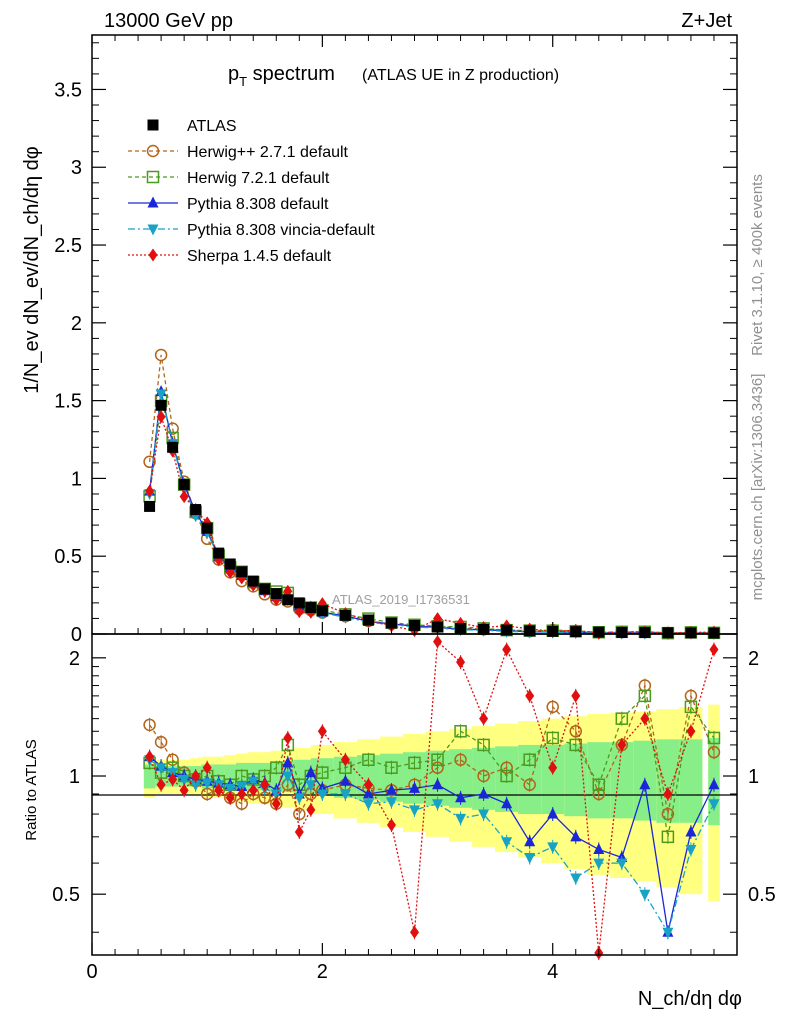 This screenshot has width=786, height=1024. Describe the element at coordinates (66, 895) in the screenshot. I see `ratio-y-tick-label: 0.5` at that location.